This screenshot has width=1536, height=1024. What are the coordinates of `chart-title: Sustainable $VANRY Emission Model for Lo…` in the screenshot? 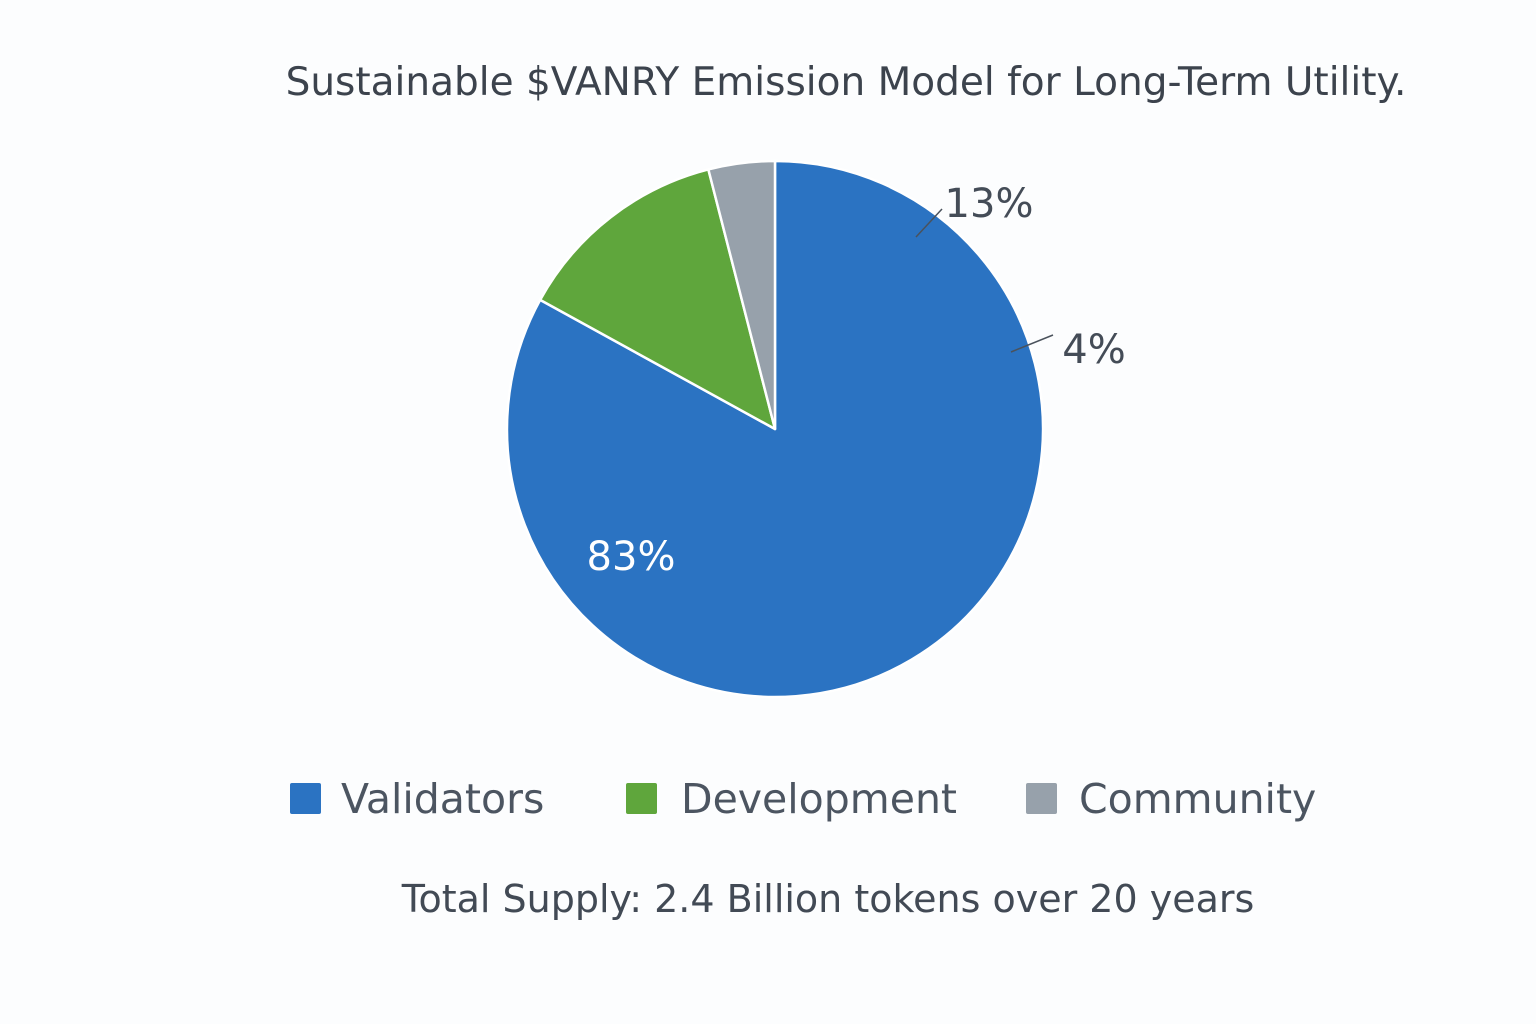 It's located at (846, 82).